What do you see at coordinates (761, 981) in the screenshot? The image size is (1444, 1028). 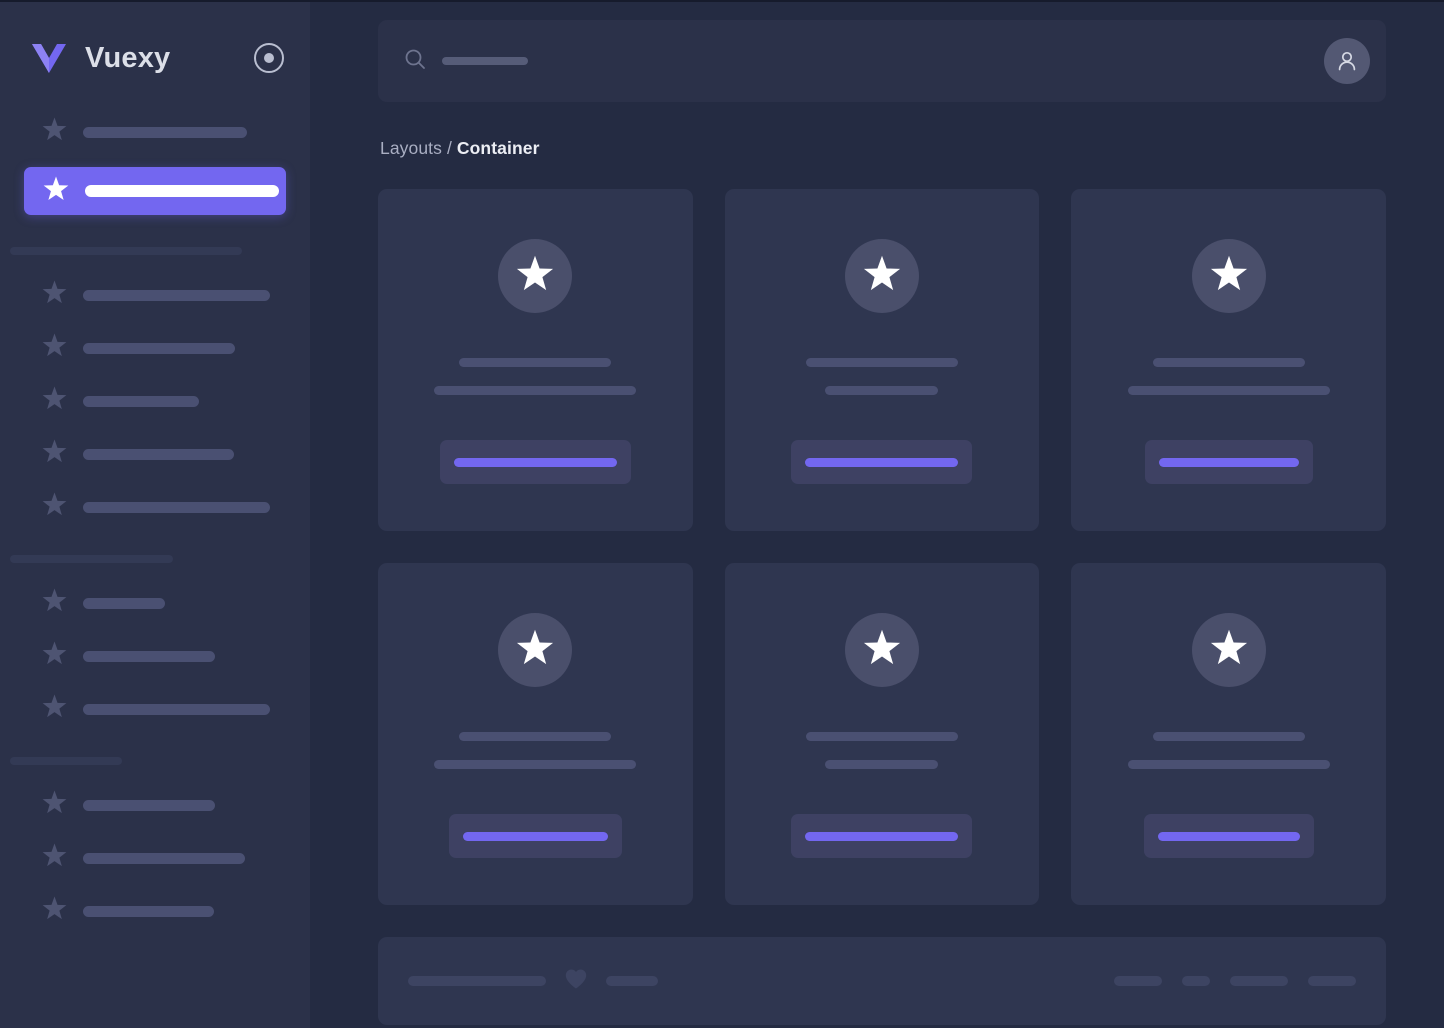 I see `footer-left-group` at bounding box center [761, 981].